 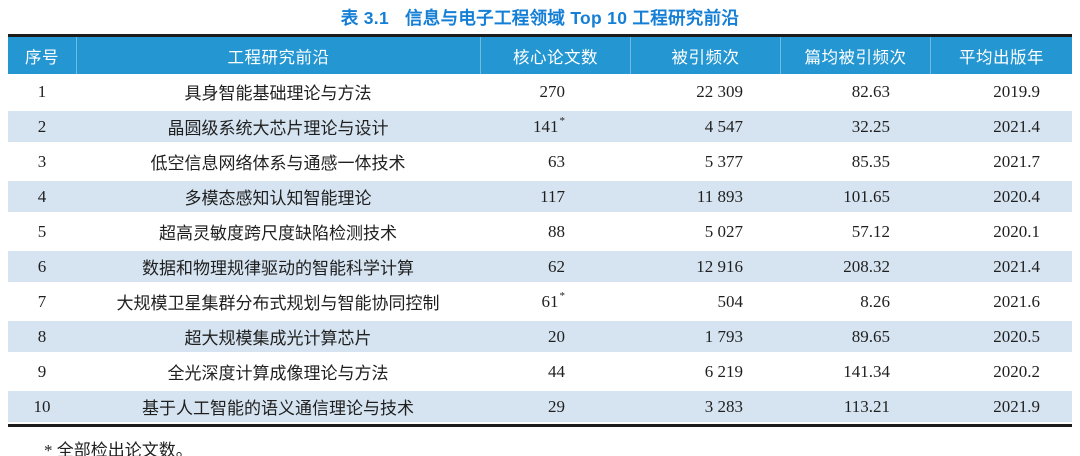 What do you see at coordinates (719, 91) in the screenshot?
I see `cell-cites: 22 309` at bounding box center [719, 91].